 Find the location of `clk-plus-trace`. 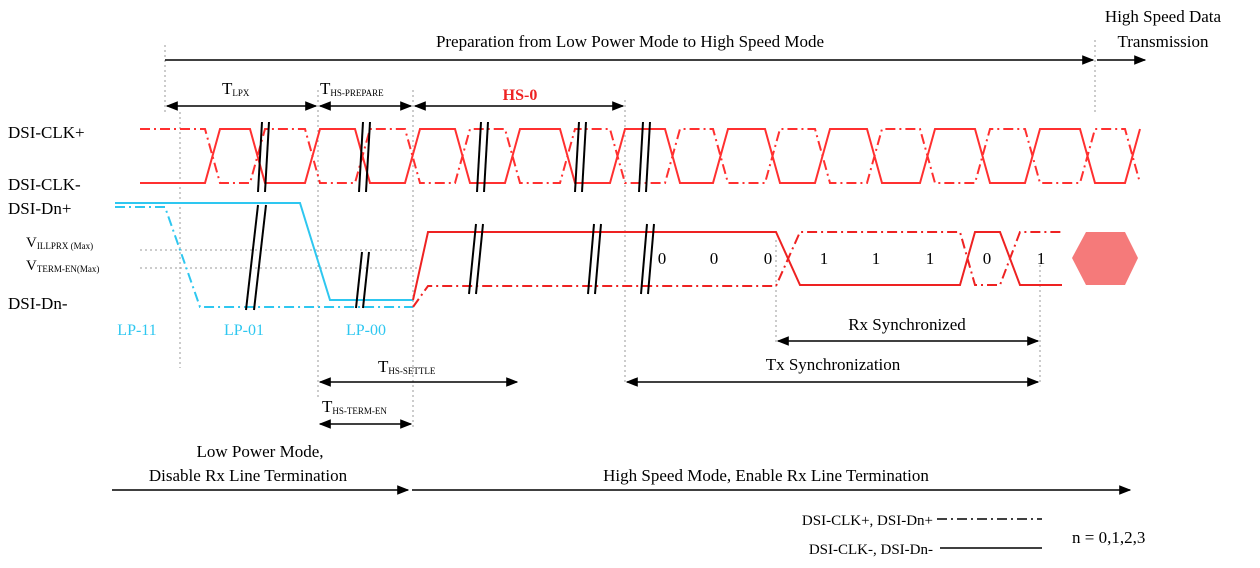

clk-plus-trace is located at coordinates (640, 156).